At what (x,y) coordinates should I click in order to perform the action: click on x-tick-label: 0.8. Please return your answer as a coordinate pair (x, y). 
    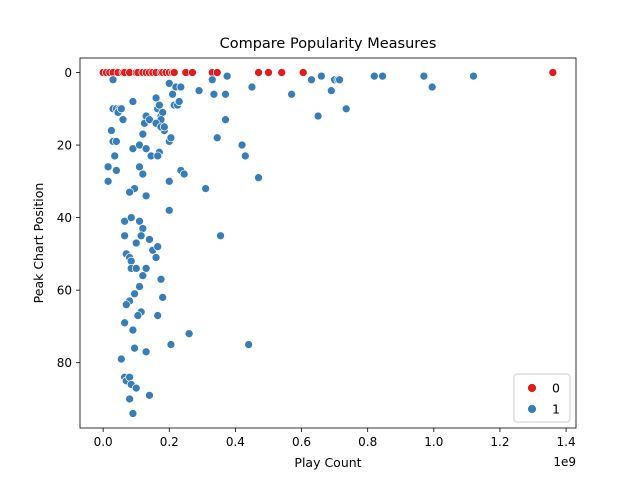
    Looking at the image, I should click on (367, 442).